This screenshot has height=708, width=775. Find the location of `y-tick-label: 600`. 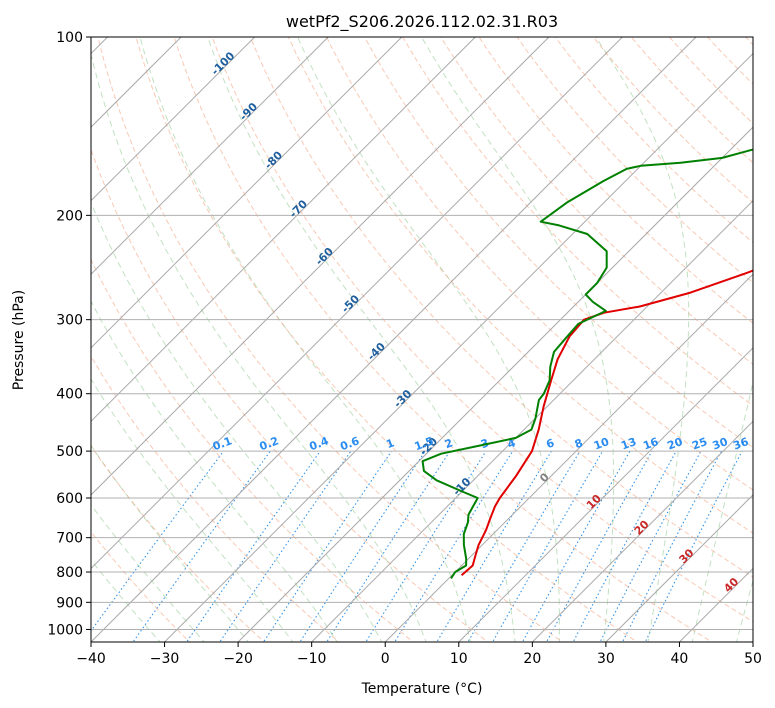

y-tick-label: 600 is located at coordinates (69, 499).